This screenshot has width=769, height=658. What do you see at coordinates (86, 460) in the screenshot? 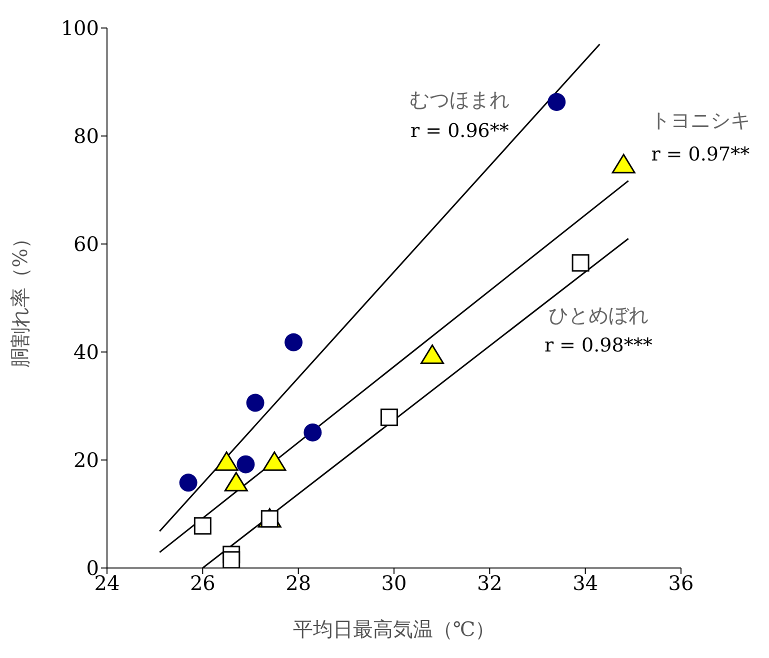
I see `y-tick-label: 20` at bounding box center [86, 460].